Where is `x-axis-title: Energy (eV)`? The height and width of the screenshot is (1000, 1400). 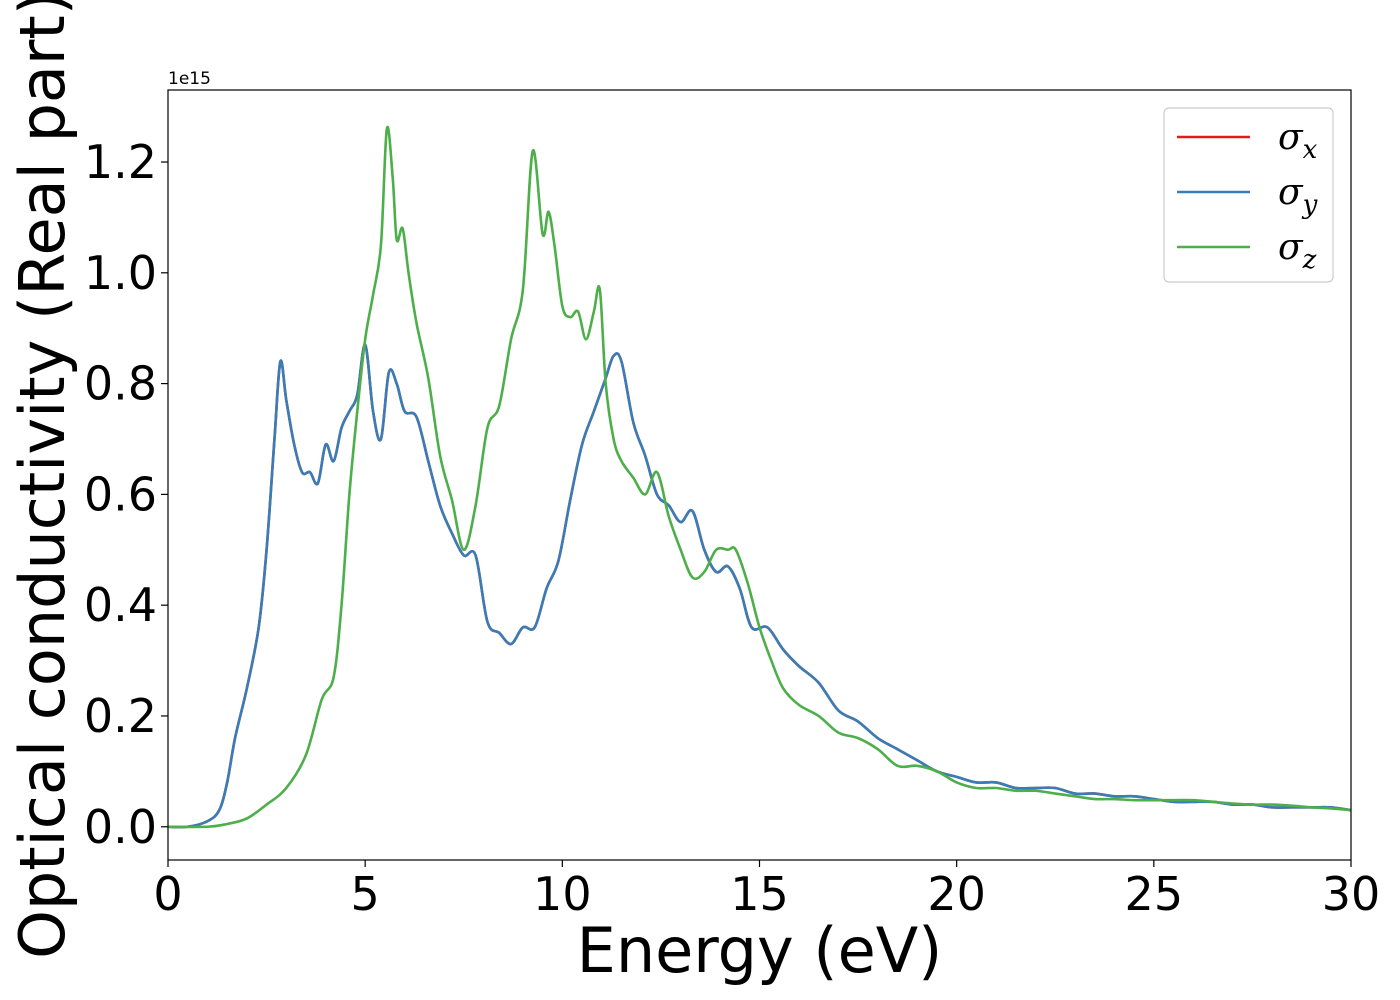
x-axis-title: Energy (eV) is located at coordinates (760, 950).